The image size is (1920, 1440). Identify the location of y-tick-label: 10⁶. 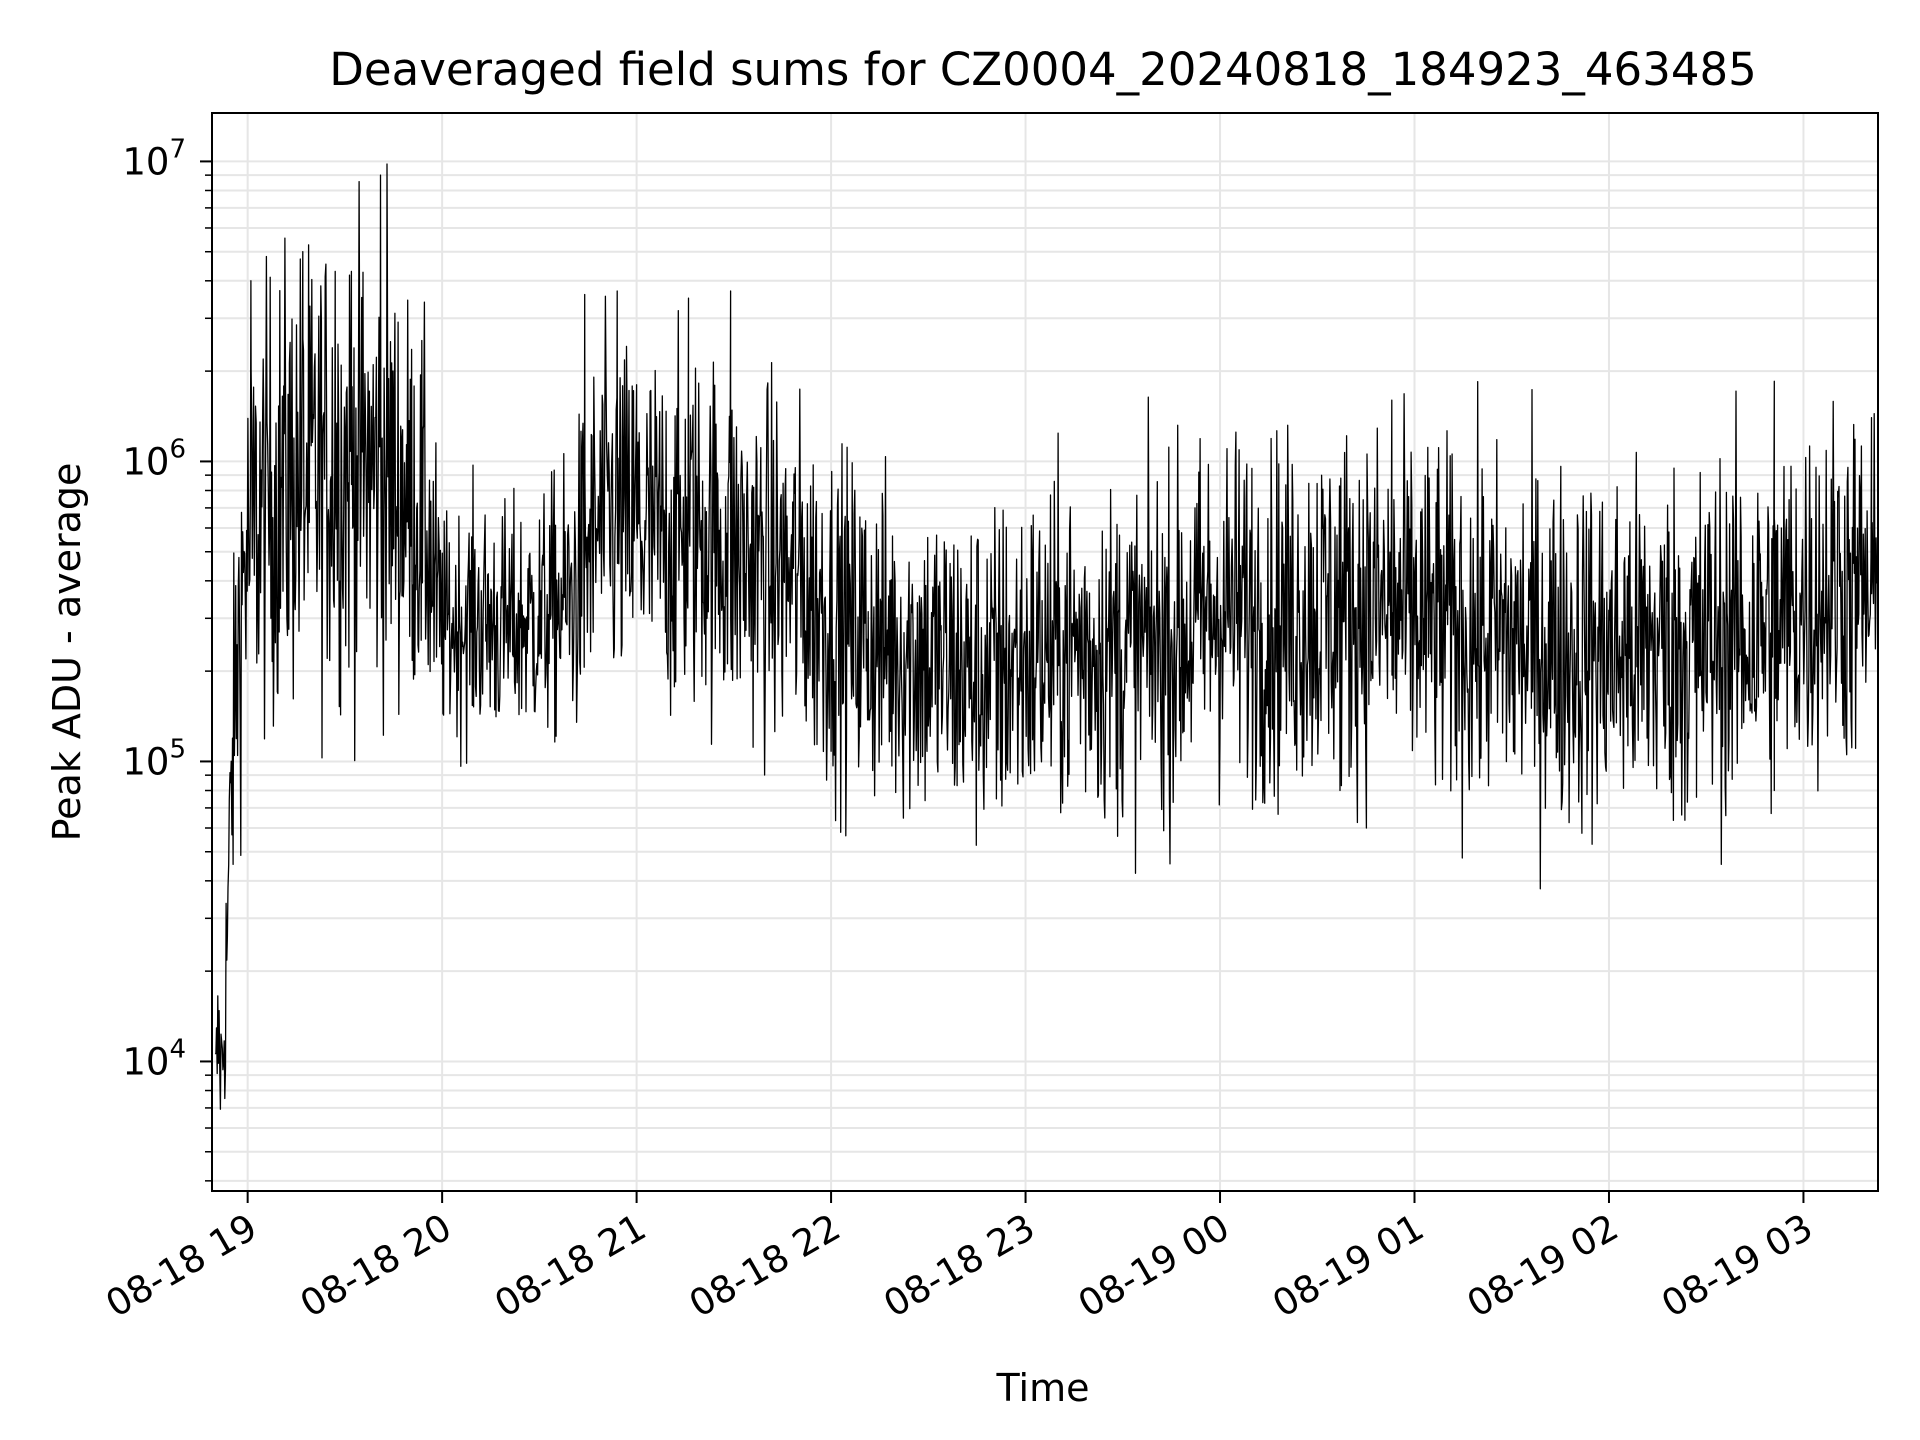
(154, 458).